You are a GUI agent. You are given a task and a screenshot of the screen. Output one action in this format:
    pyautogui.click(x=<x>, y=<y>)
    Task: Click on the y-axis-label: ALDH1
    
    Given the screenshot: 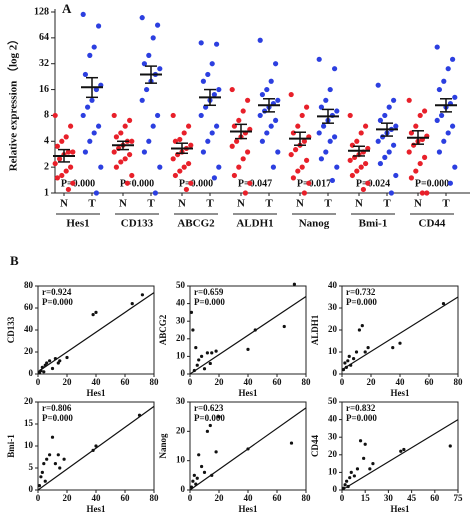 What is the action you would take?
    pyautogui.click(x=315, y=329)
    